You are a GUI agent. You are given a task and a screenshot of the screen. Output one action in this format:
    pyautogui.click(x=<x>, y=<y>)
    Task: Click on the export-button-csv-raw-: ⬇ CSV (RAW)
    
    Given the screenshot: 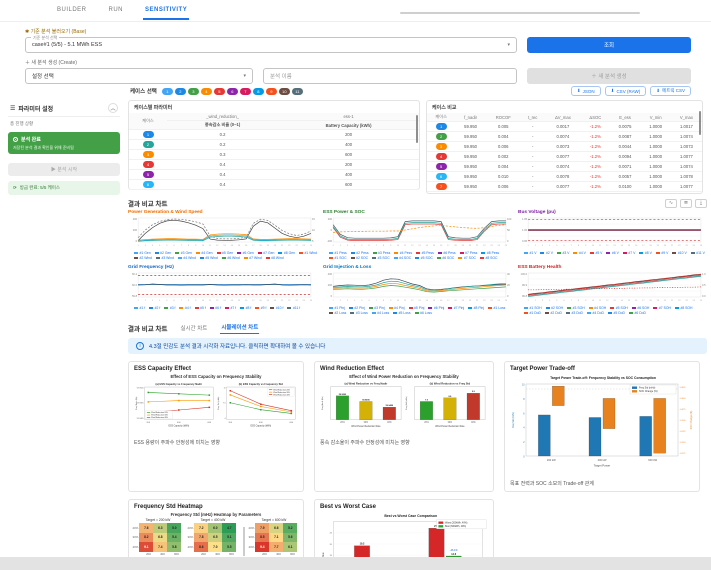 What is the action you would take?
    pyautogui.click(x=625, y=91)
    